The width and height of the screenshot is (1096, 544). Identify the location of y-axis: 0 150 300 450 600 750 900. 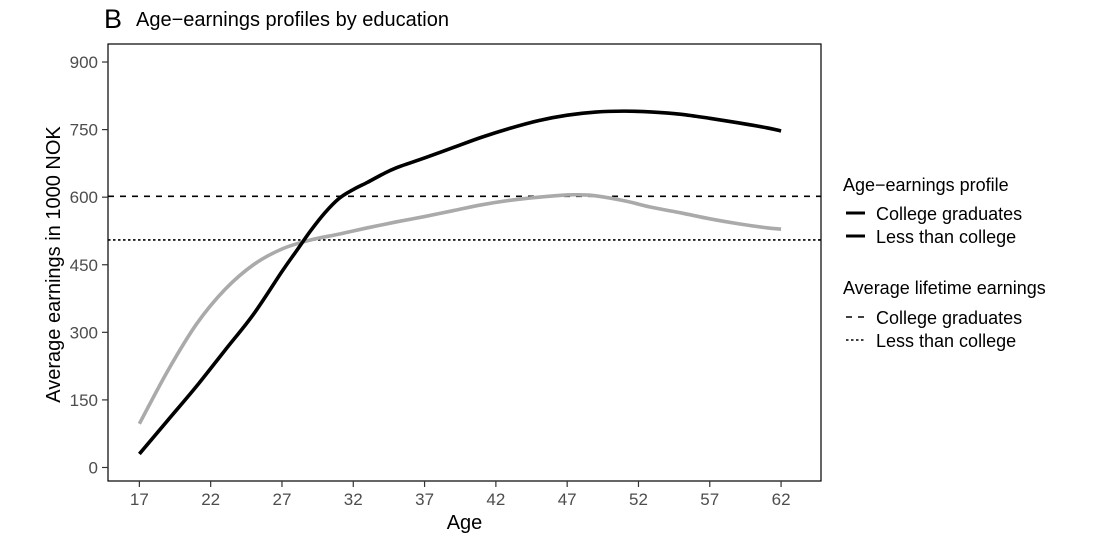
(89, 265).